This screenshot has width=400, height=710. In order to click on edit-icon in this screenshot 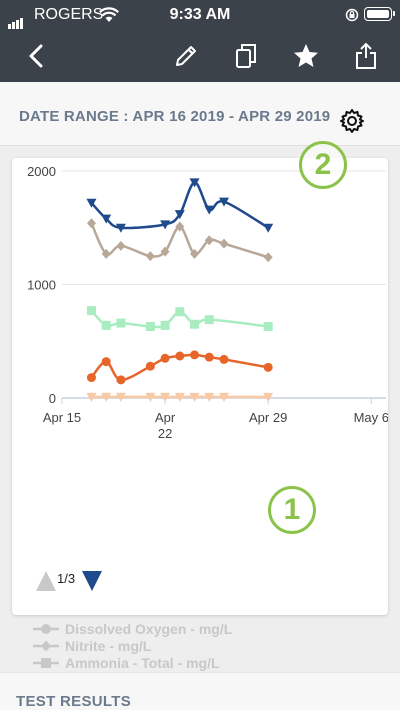, I will do `click(186, 56)`.